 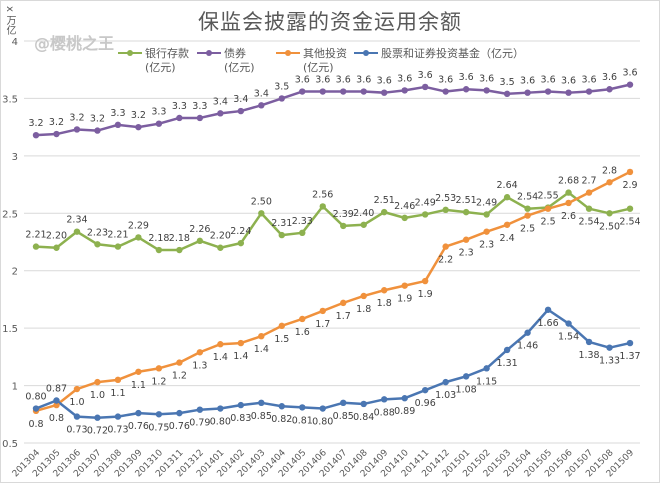 What do you see at coordinates (629, 185) in the screenshot?
I see `data-label: 2.9` at bounding box center [629, 185].